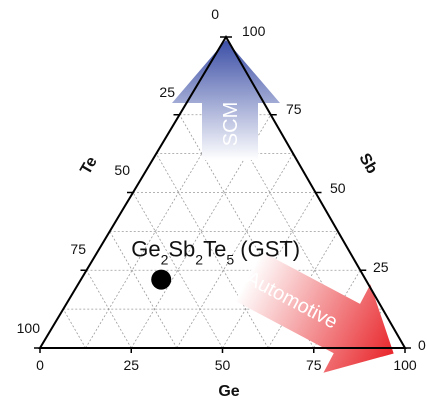 Image resolution: width=427 pixels, height=403 pixels. I want to click on sb-tick-label: 75, so click(294, 109).